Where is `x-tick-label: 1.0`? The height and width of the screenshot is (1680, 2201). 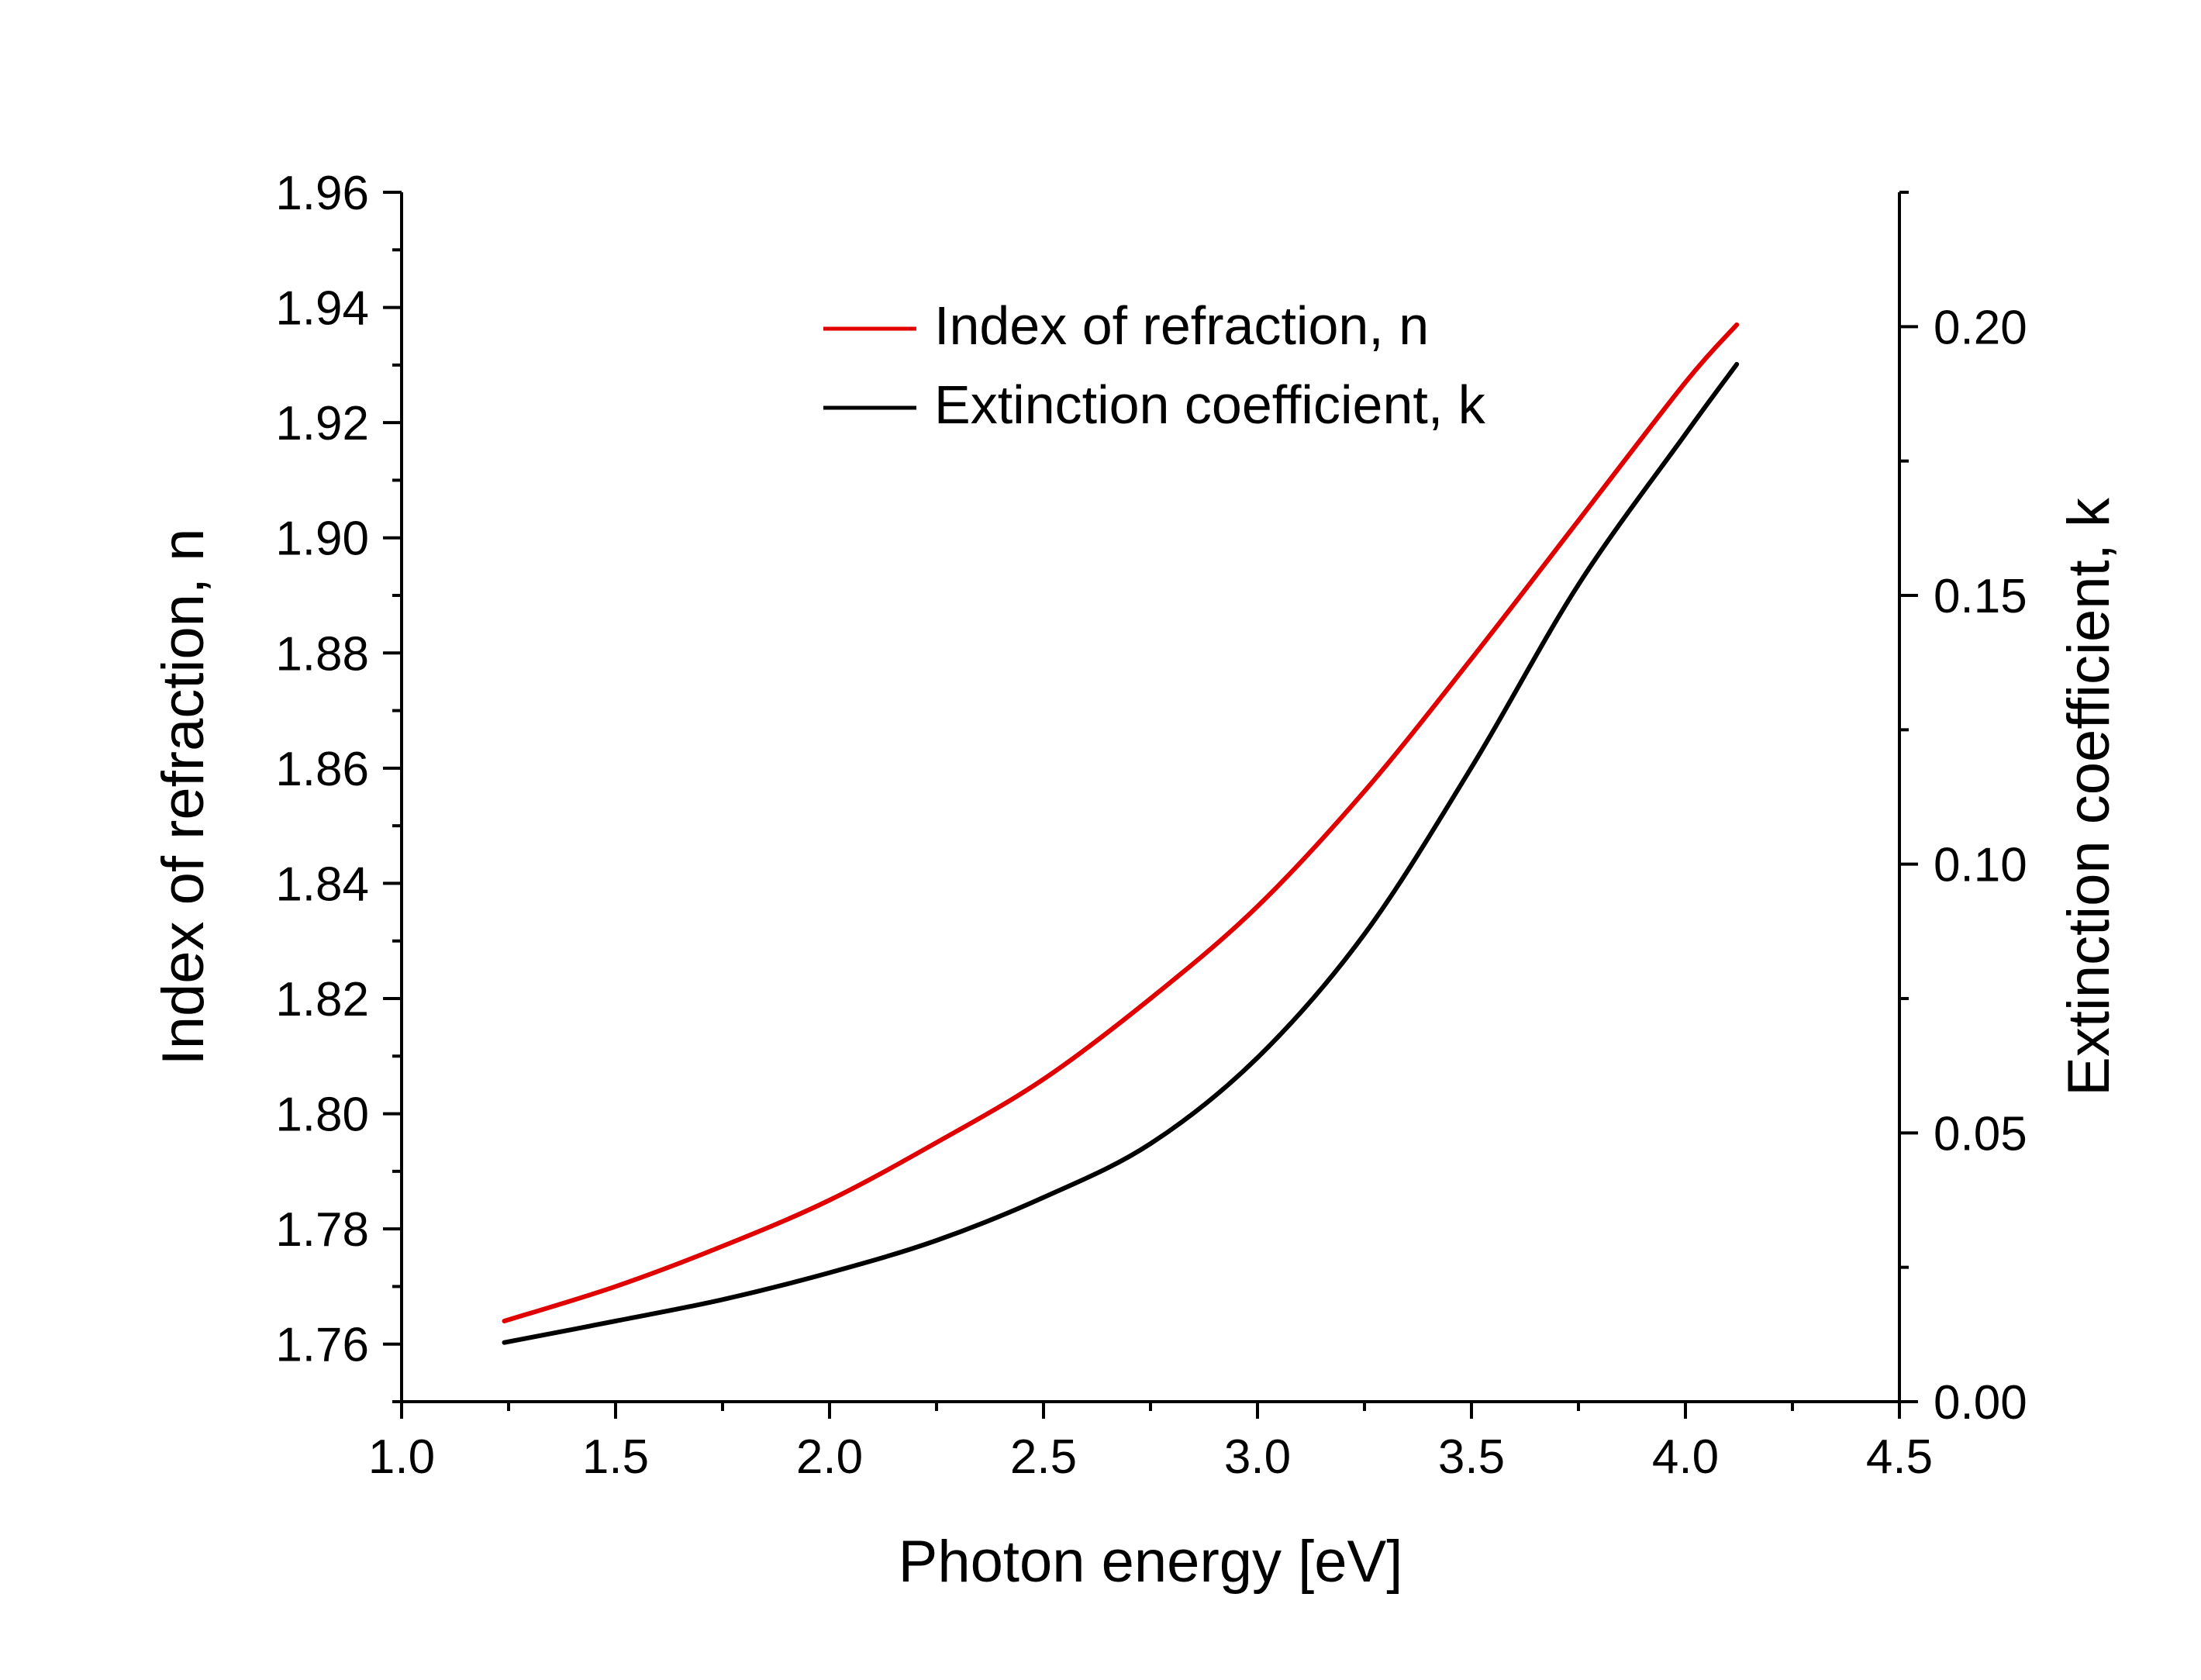
x-tick-label: 1.0 is located at coordinates (401, 1457).